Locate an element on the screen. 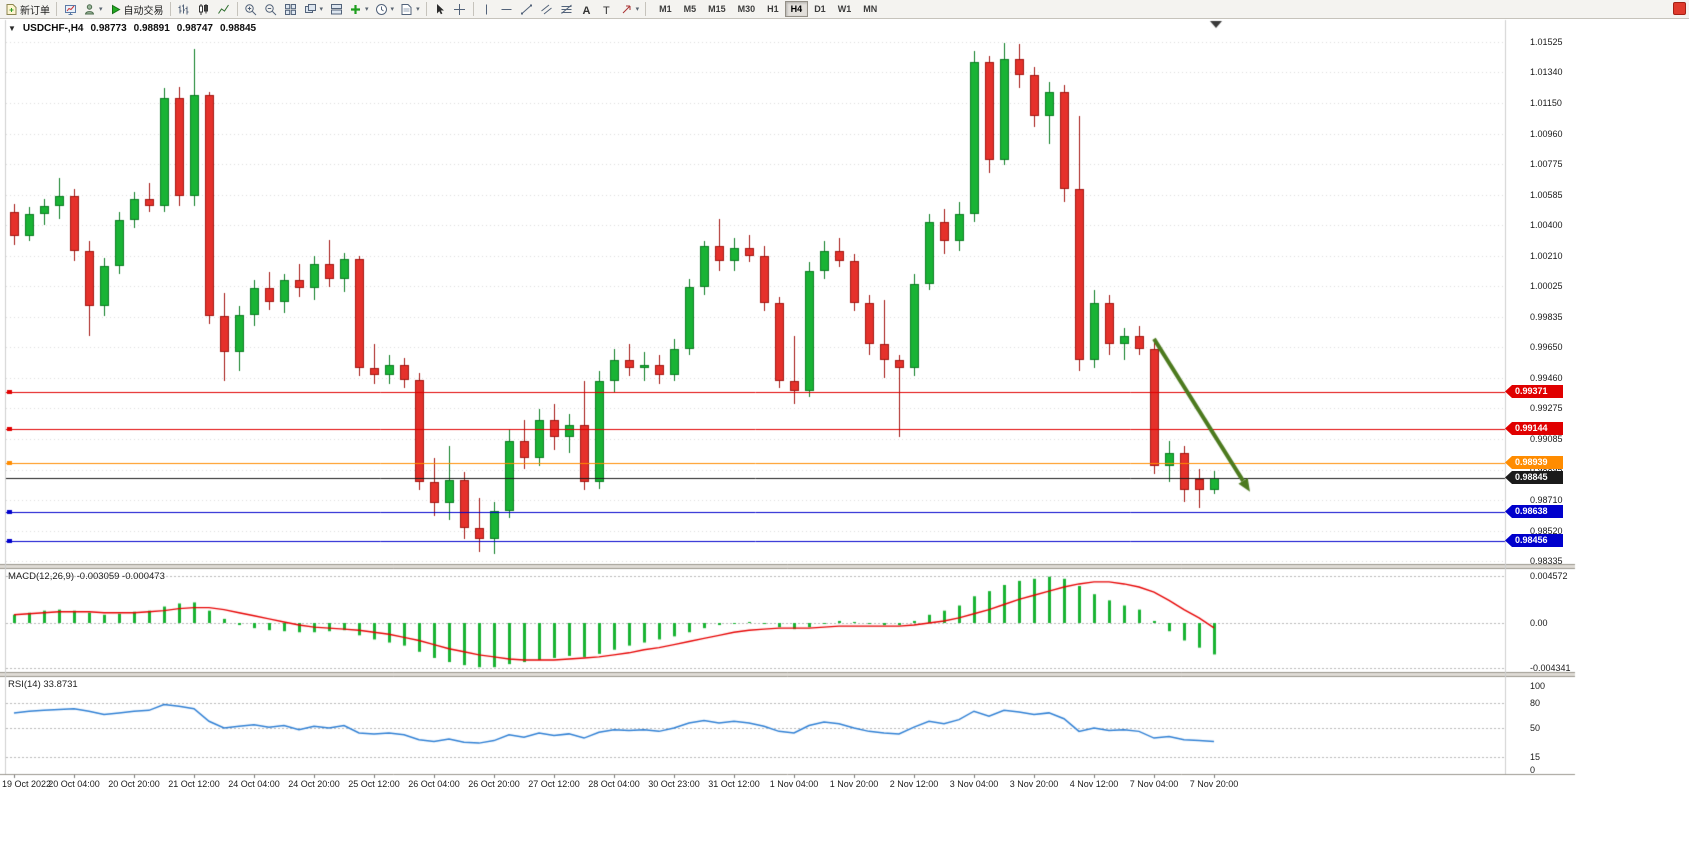 The height and width of the screenshot is (860, 1689). timeframe-button-d1: D1 is located at coordinates (820, 9).